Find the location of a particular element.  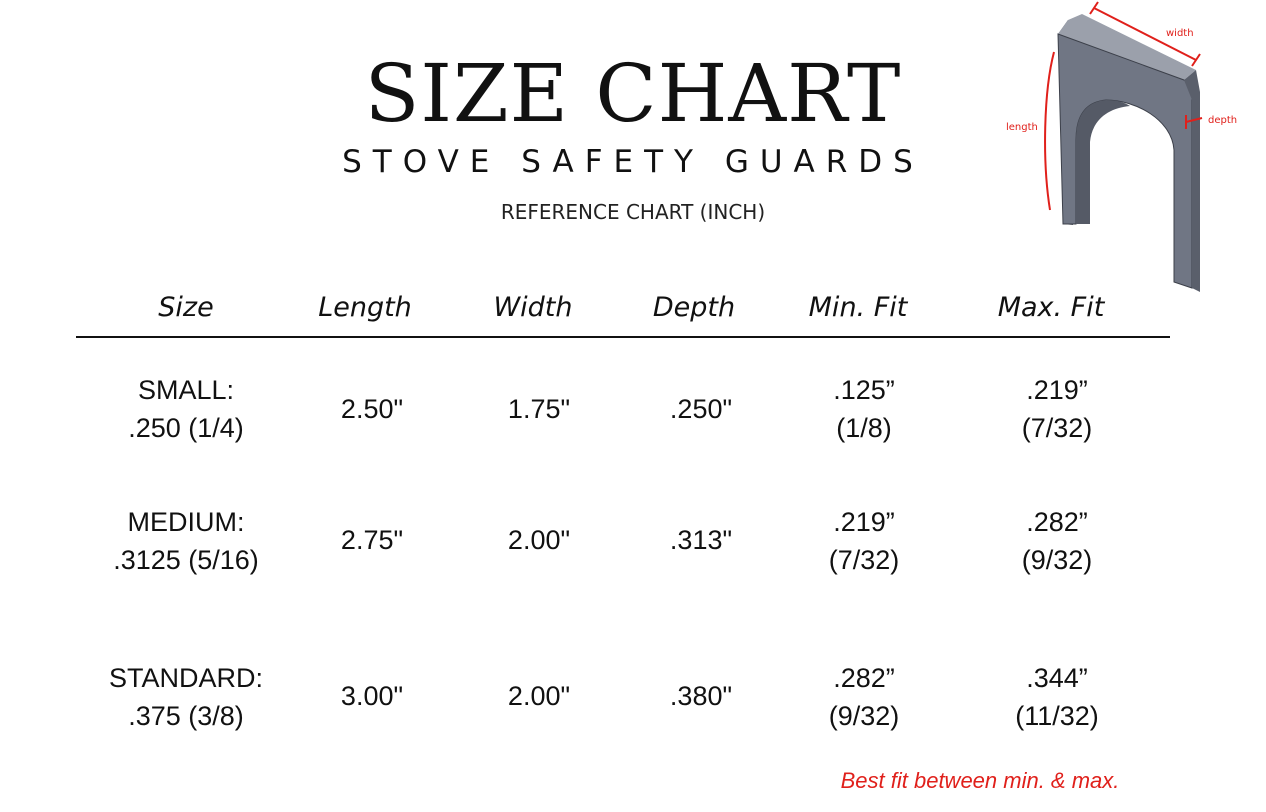

width-cell: 1.75" is located at coordinates (539, 409).